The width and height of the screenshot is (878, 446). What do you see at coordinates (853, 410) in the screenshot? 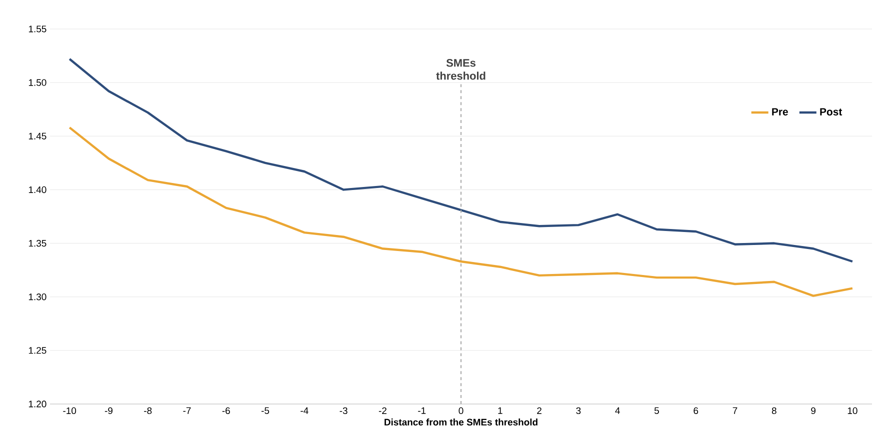
I see `x-tick-label: 10` at bounding box center [853, 410].